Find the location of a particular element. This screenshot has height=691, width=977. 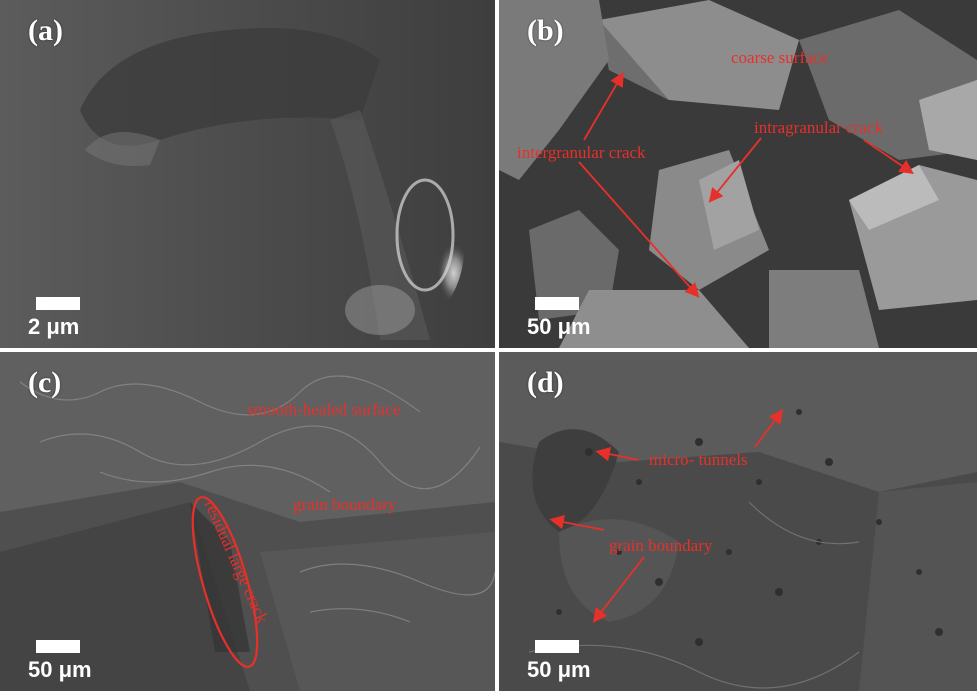

panel-a-label: (a) is located at coordinates (45, 30).